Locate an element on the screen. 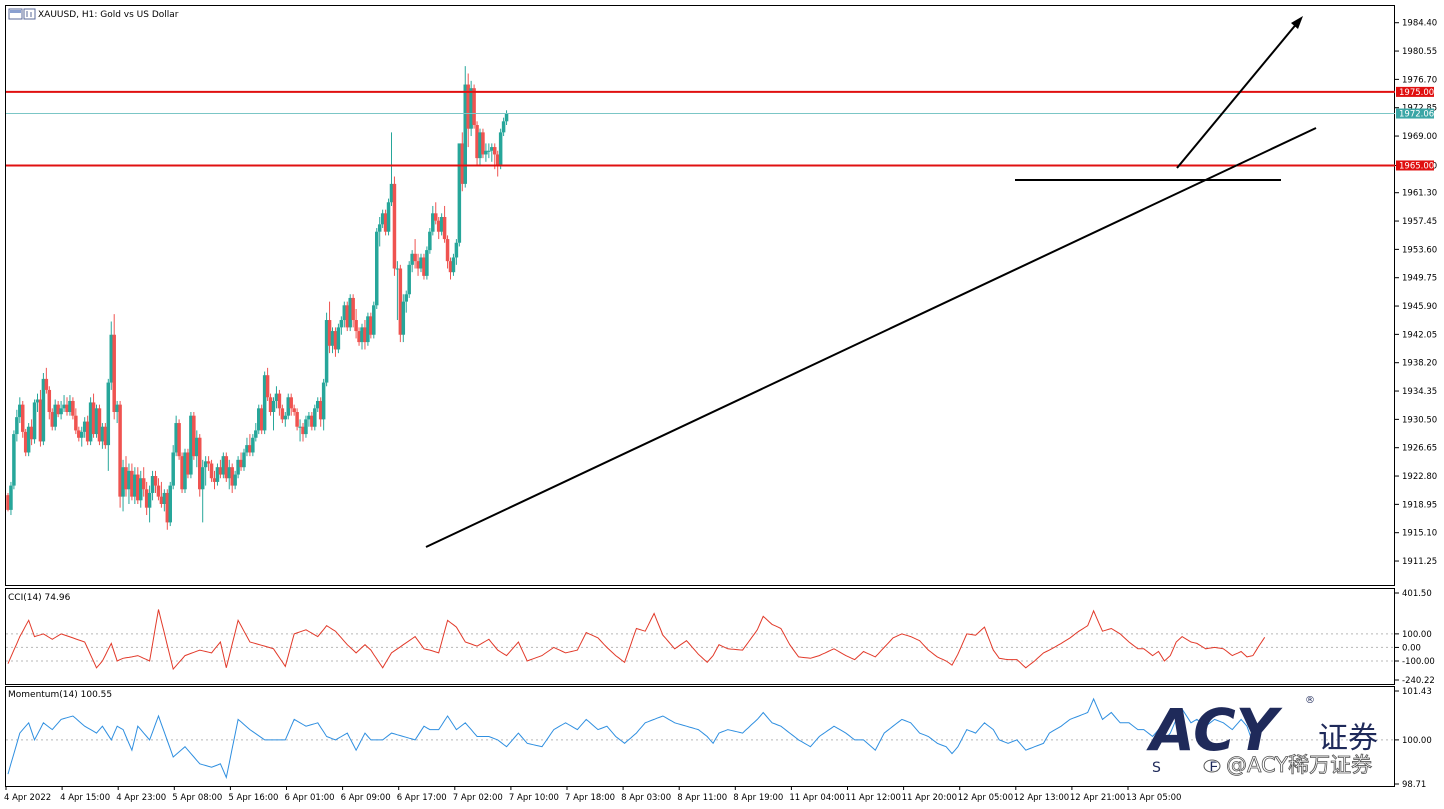 The height and width of the screenshot is (809, 1444). resistance-level-tag is located at coordinates (1415, 91).